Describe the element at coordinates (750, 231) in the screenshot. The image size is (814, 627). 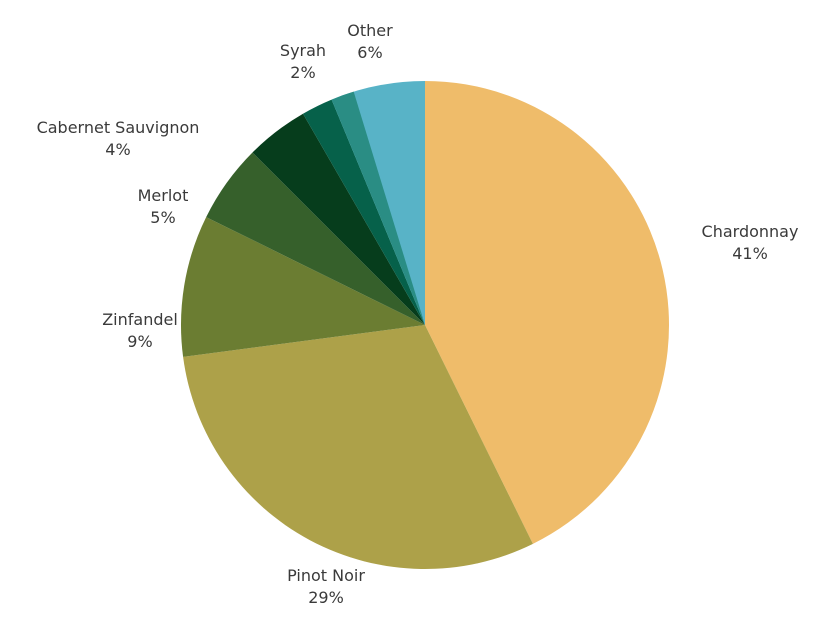
I see `slice-label-chardonnay: Chardonnay` at that location.